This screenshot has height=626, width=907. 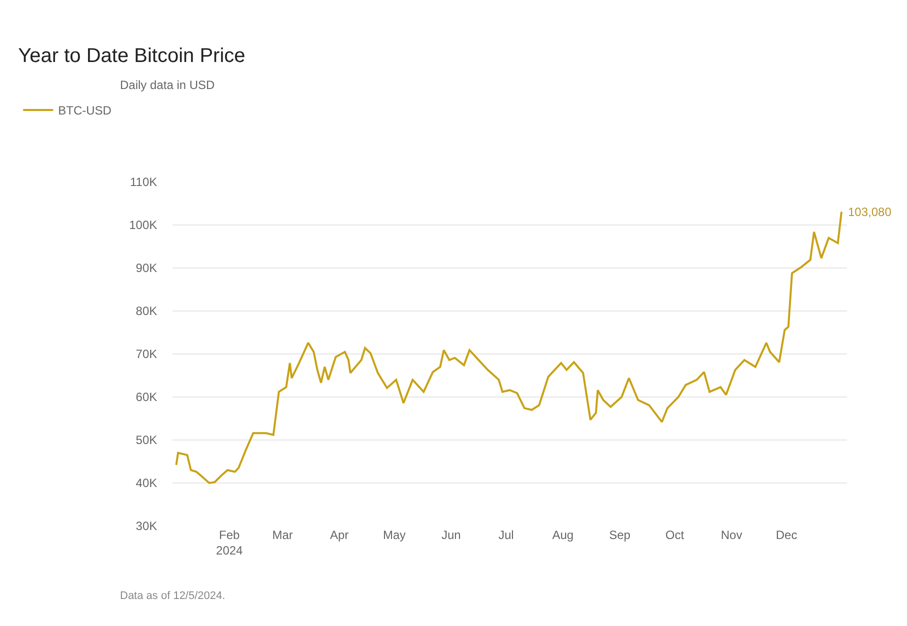 What do you see at coordinates (143, 225) in the screenshot?
I see `y-tick-label: 100K` at bounding box center [143, 225].